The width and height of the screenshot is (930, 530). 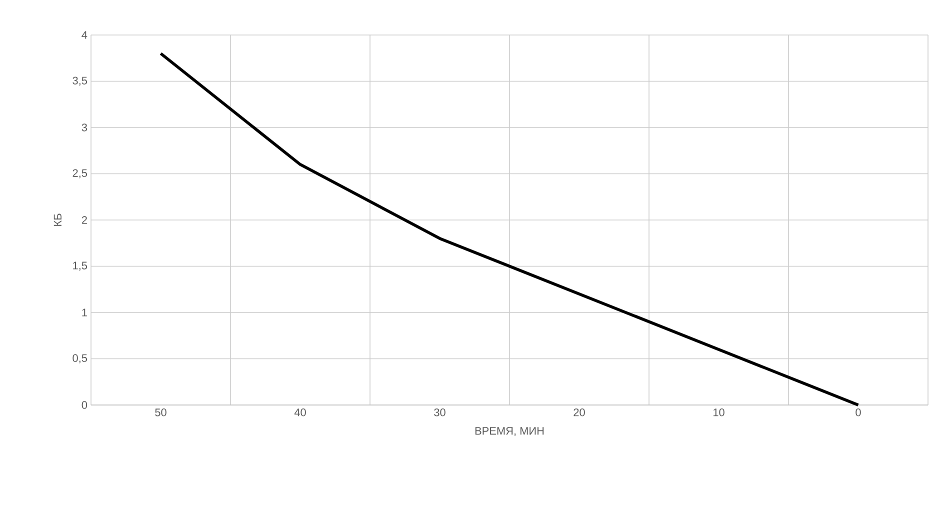 I want to click on y-tick-label: 0, so click(x=85, y=405).